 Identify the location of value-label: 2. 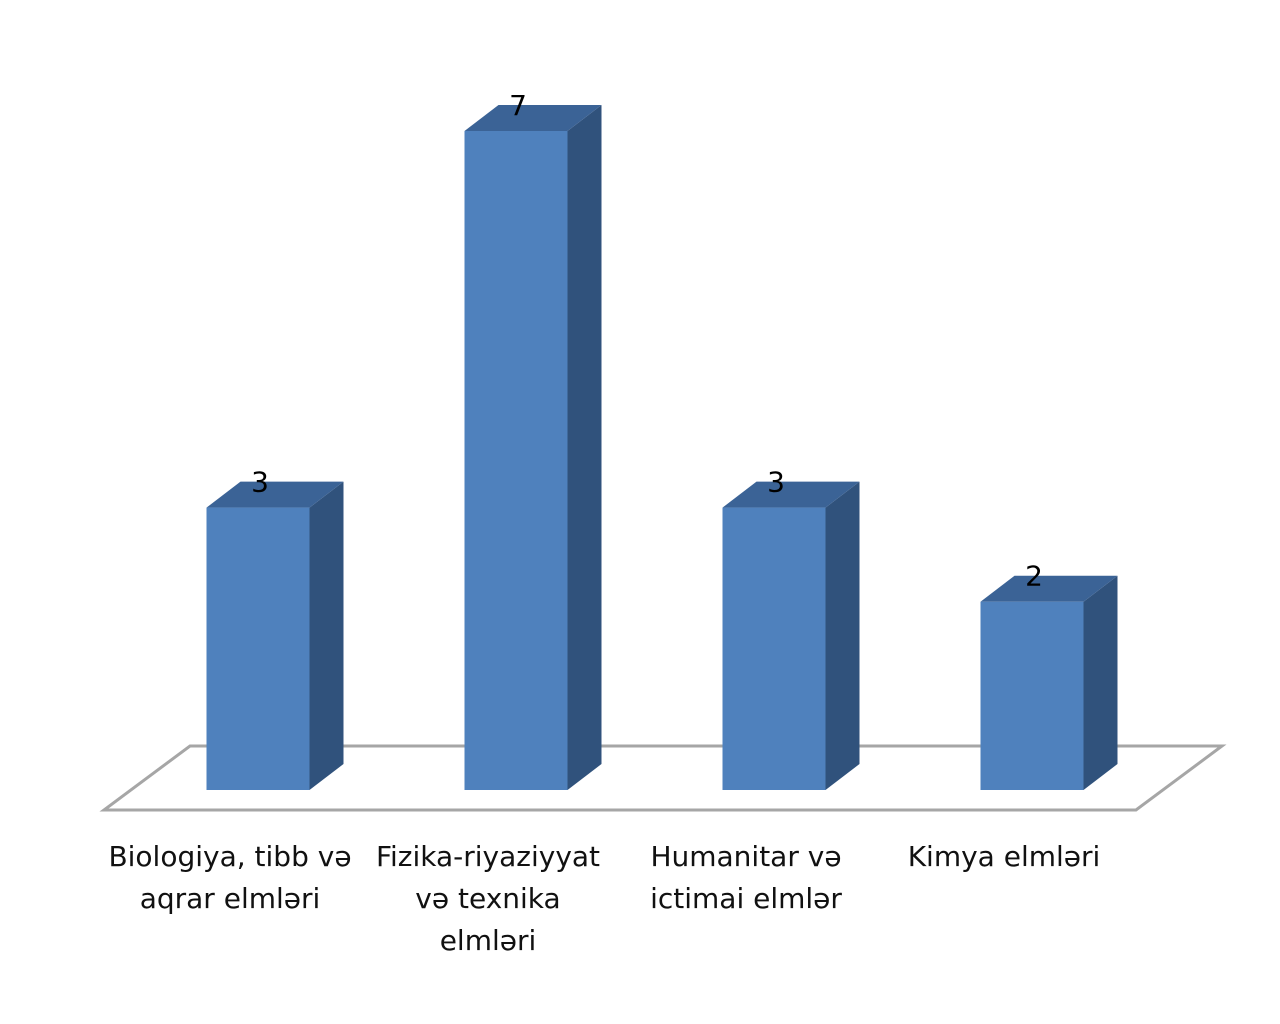
(1034, 576).